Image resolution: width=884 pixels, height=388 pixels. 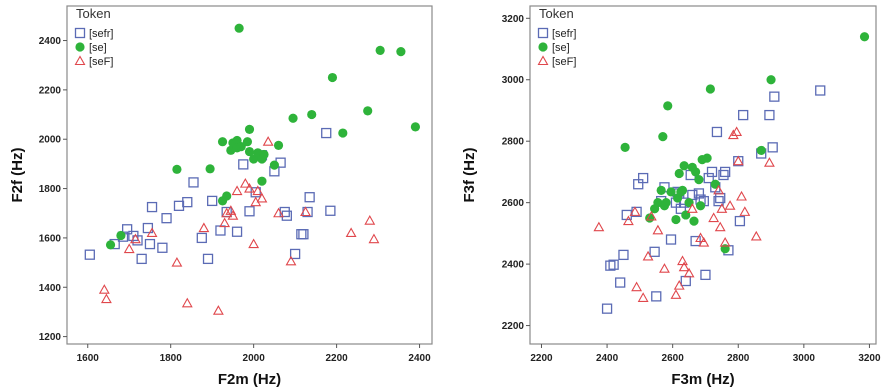 What do you see at coordinates (249, 379) in the screenshot?
I see `x-axis-label: F2m (Hz)` at bounding box center [249, 379].